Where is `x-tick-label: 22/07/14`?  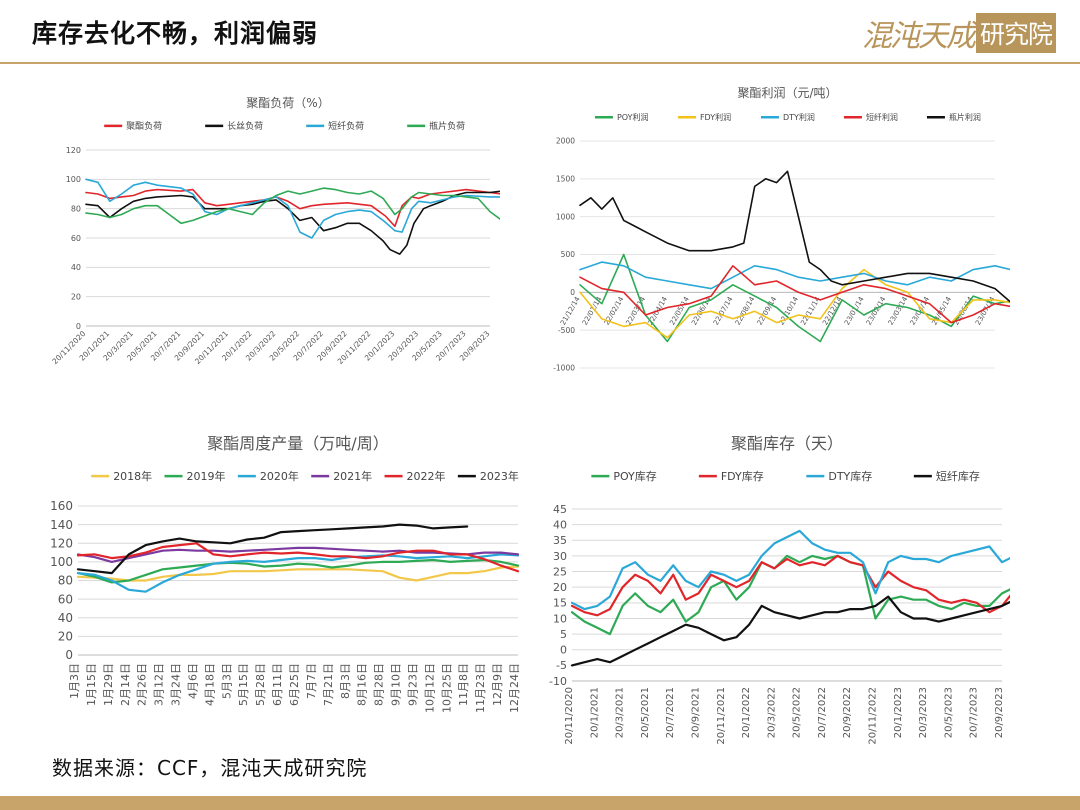 x-tick-label: 22/07/14 is located at coordinates (723, 311).